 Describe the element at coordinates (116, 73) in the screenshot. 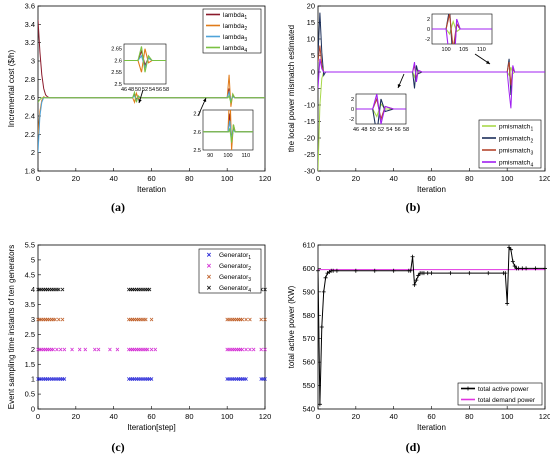

I see `a-inset-ytick-label: 2.55` at that location.